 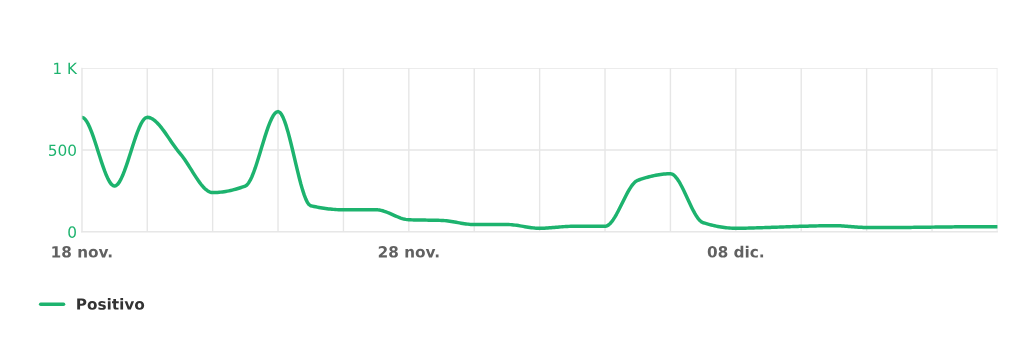 I want to click on x-tick-label: 08 dic., so click(x=735, y=251).